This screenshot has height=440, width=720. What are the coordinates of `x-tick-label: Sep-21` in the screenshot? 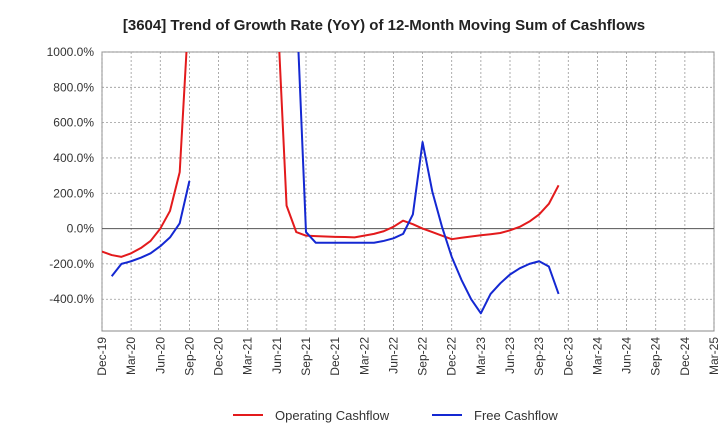 It's located at (306, 356).